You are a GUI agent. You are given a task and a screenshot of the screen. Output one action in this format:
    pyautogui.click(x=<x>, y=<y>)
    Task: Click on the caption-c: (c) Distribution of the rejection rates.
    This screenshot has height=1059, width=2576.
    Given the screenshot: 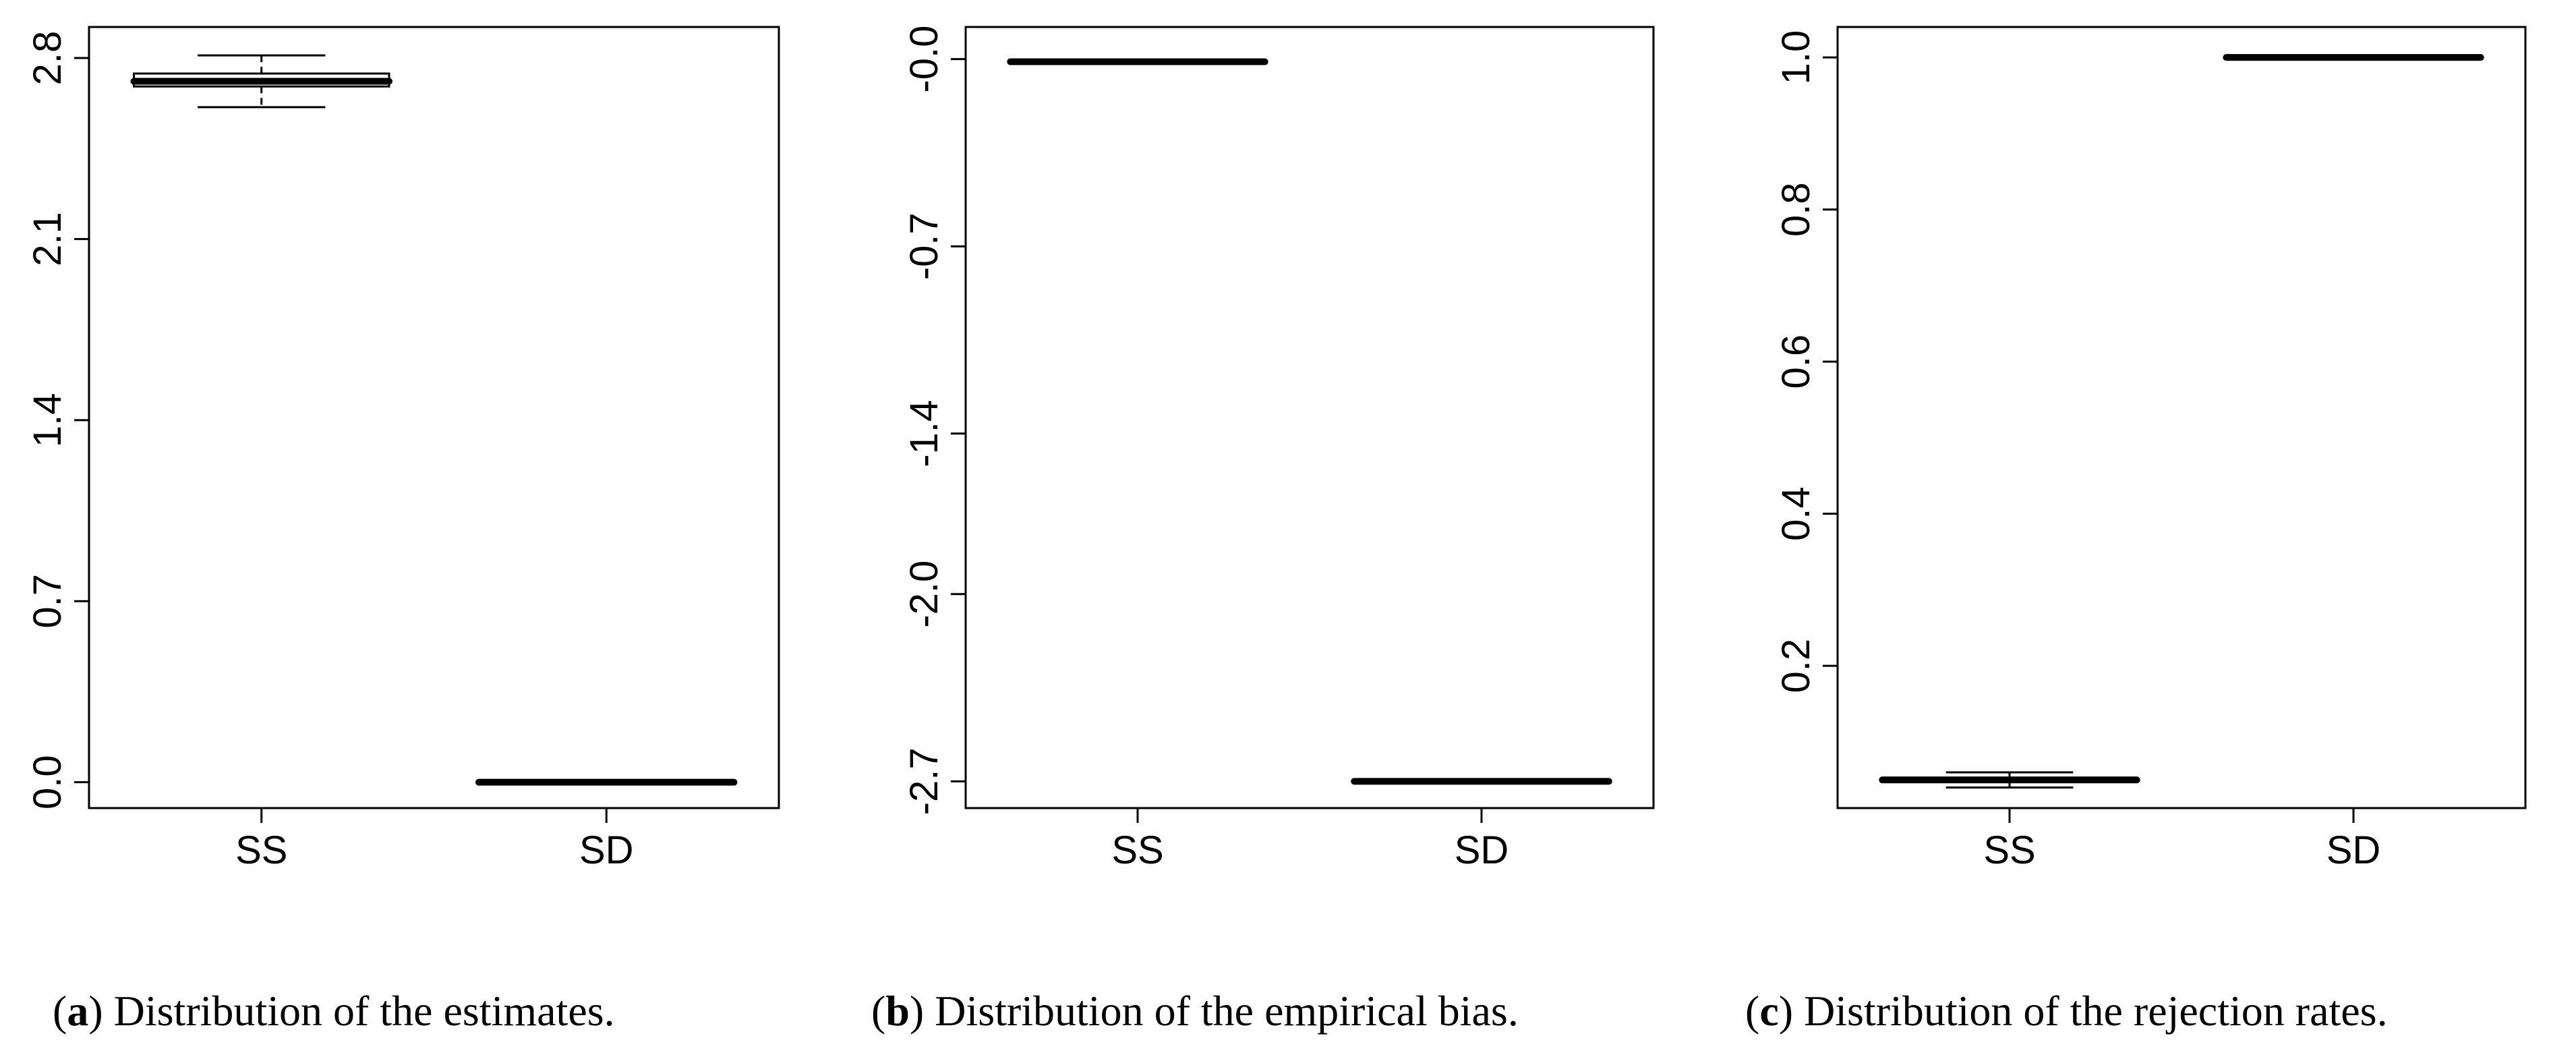 What is the action you would take?
    pyautogui.click(x=2066, y=1011)
    